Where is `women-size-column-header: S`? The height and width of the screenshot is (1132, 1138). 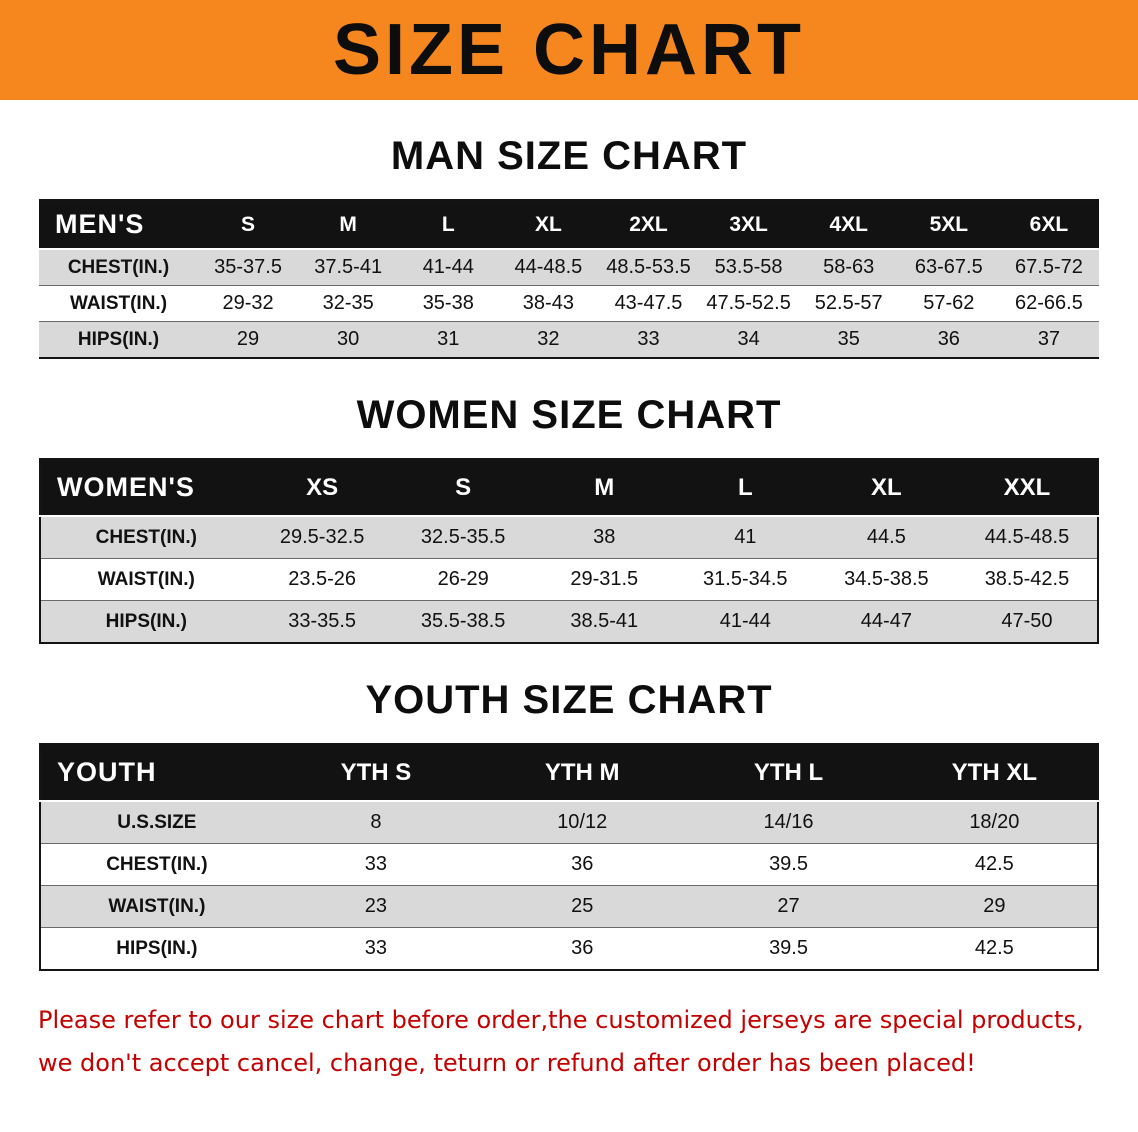
women-size-column-header: S is located at coordinates (463, 487).